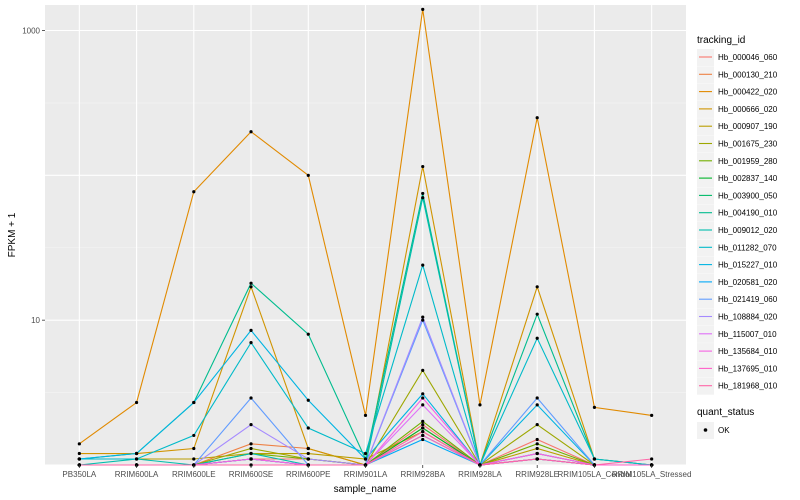 This screenshot has height=500, width=800. I want to click on legend-title: tracking_id, so click(721, 40).